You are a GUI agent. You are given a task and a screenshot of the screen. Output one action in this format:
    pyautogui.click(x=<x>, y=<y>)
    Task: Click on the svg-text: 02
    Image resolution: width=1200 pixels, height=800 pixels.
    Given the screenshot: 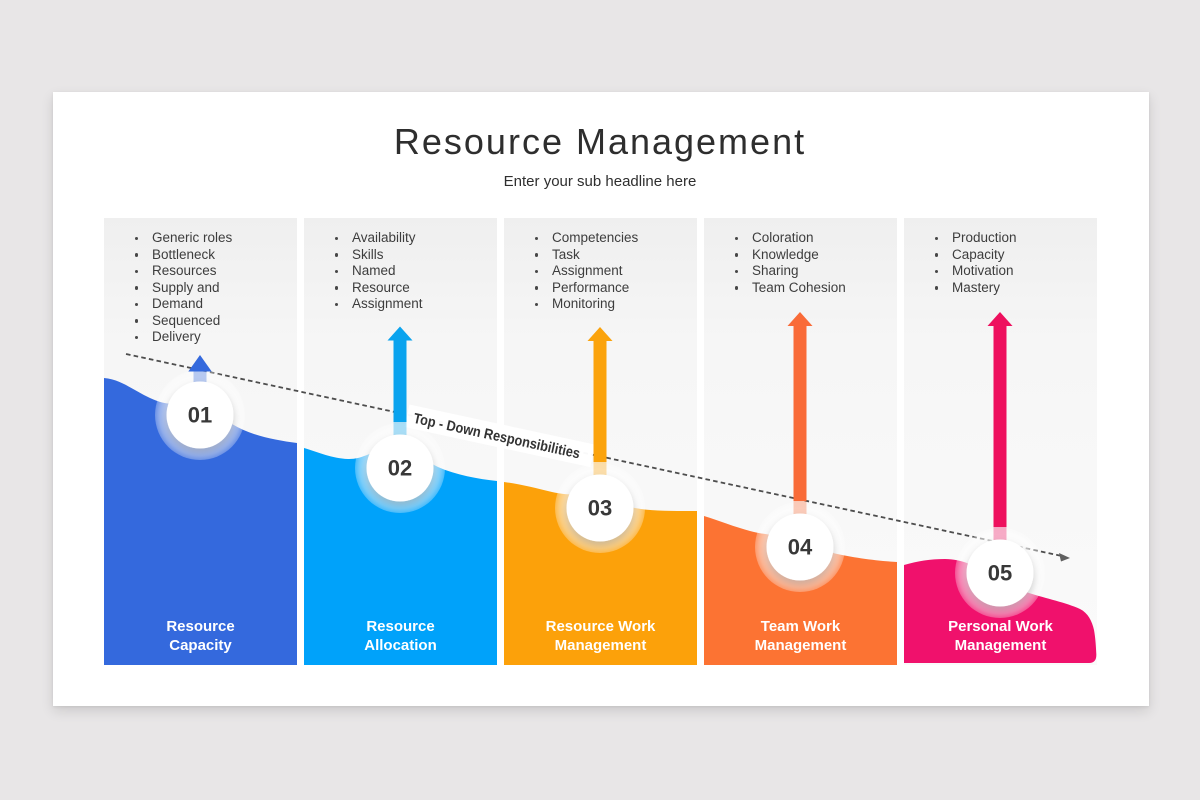 What is the action you would take?
    pyautogui.click(x=400, y=467)
    